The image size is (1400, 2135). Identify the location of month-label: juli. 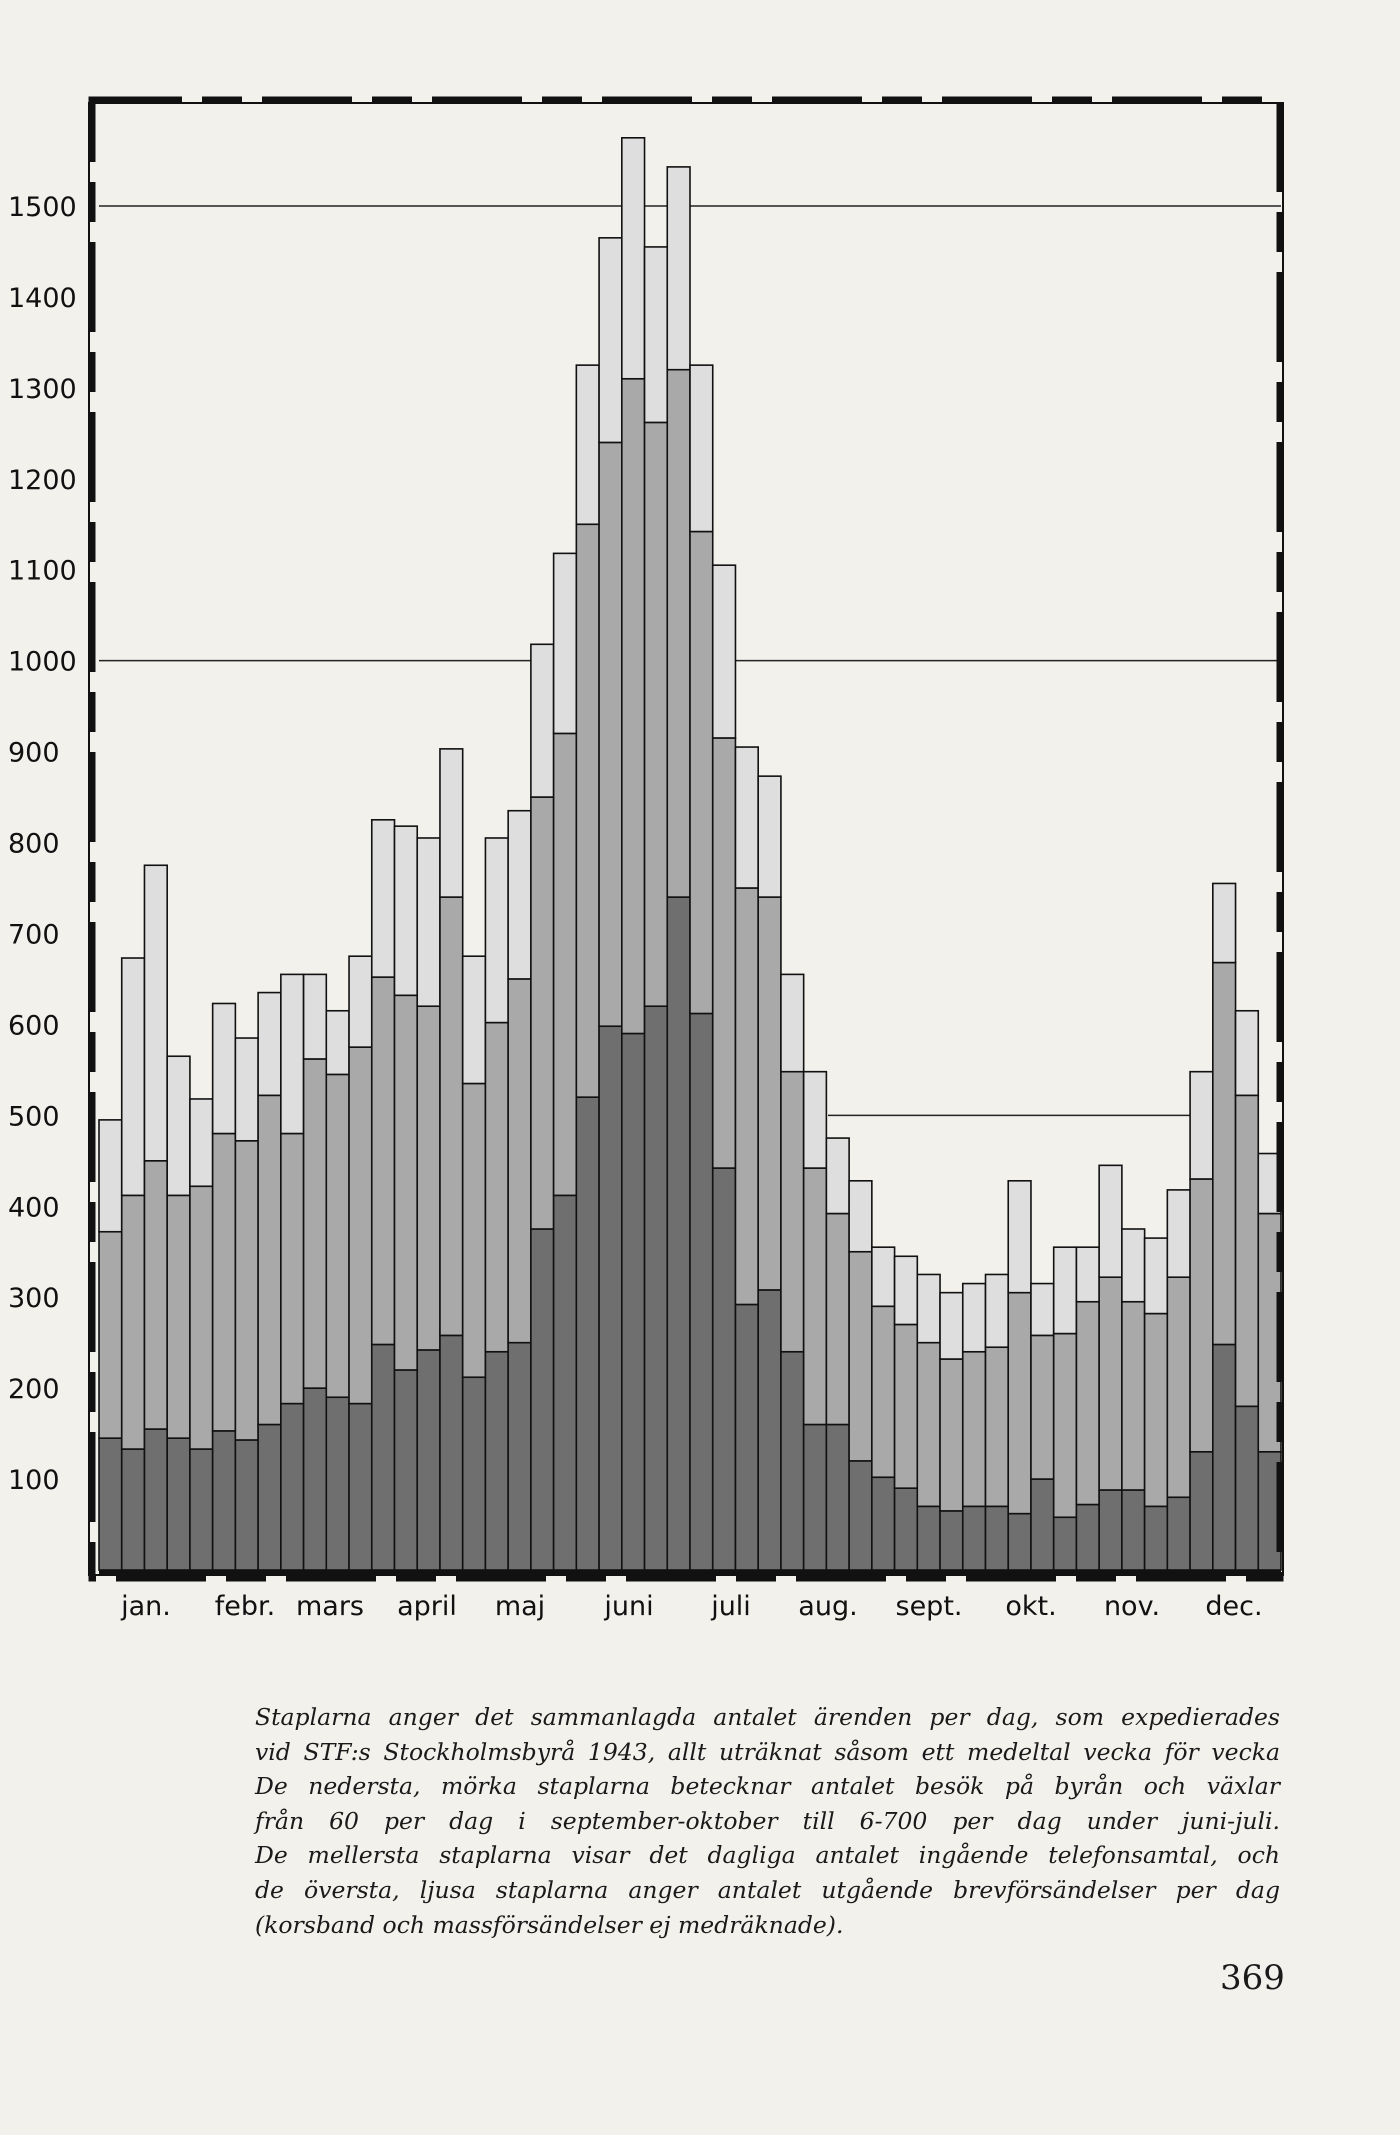
(730, 1606).